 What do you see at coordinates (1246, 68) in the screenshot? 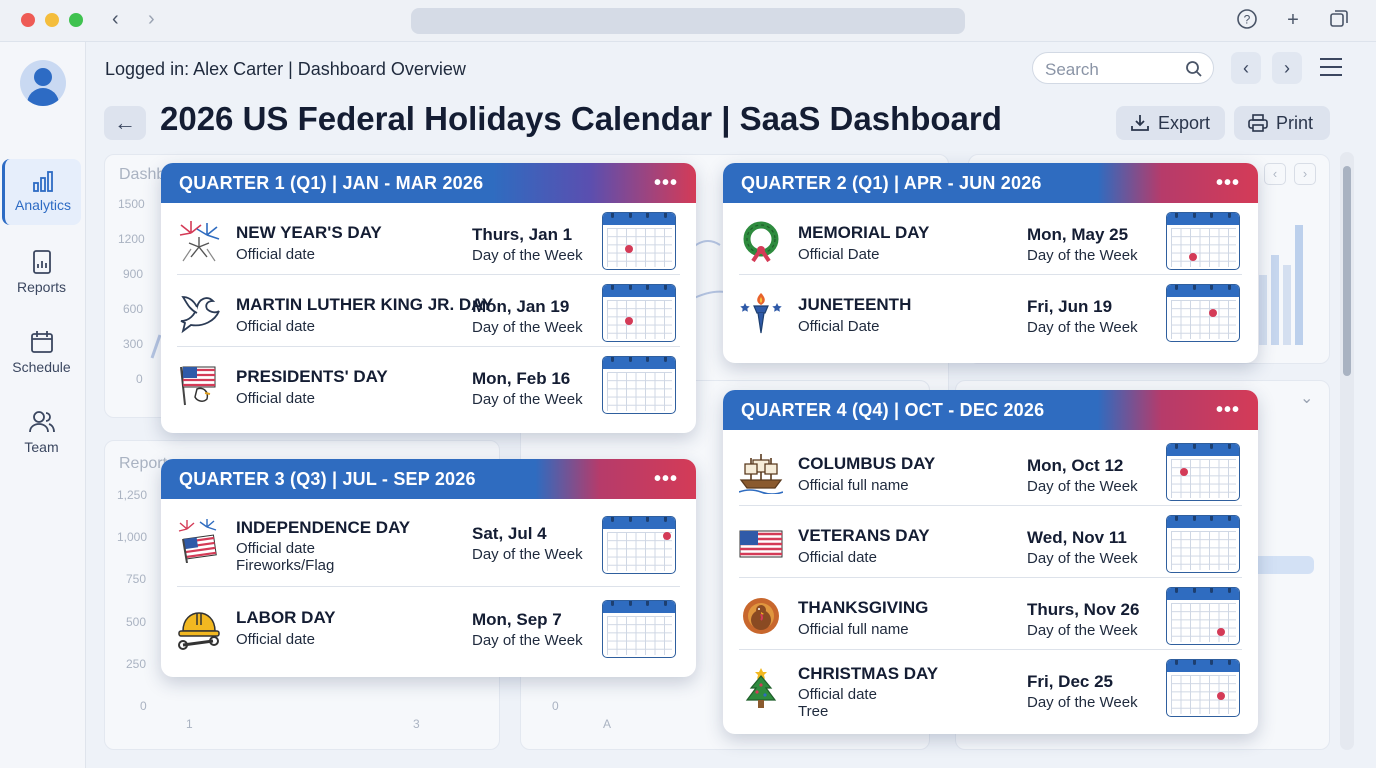
I see `prev-button: ‹` at bounding box center [1246, 68].